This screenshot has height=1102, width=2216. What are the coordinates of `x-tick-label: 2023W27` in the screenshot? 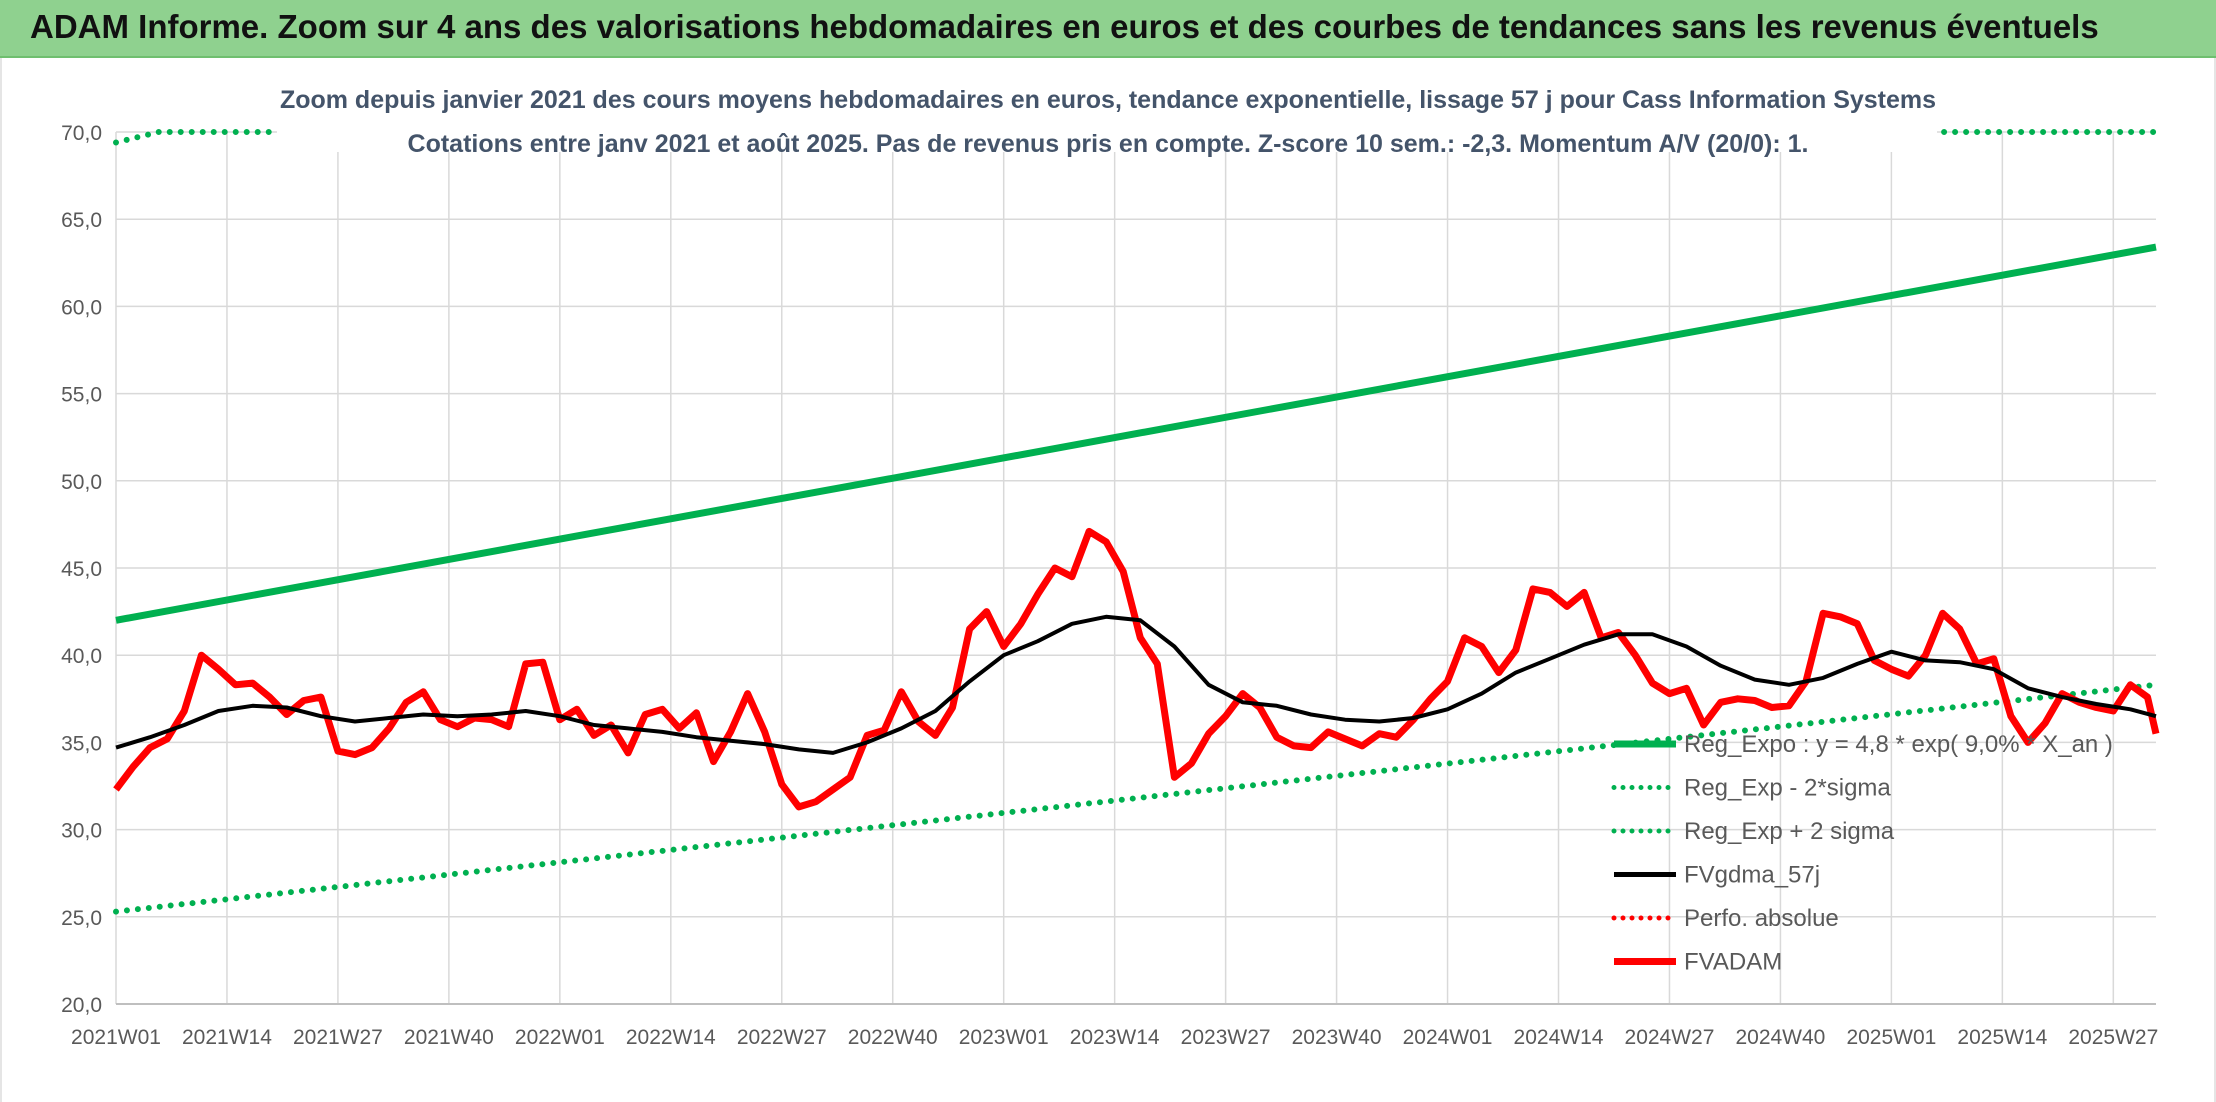 It's located at (1226, 1037).